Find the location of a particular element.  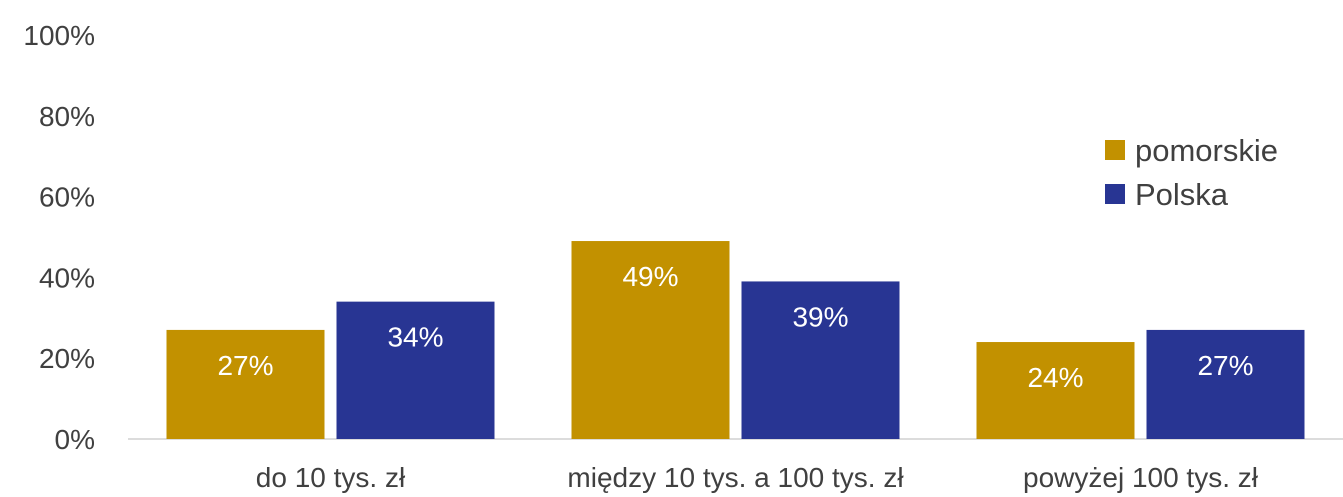

y-tick-label: 80% is located at coordinates (67, 116).